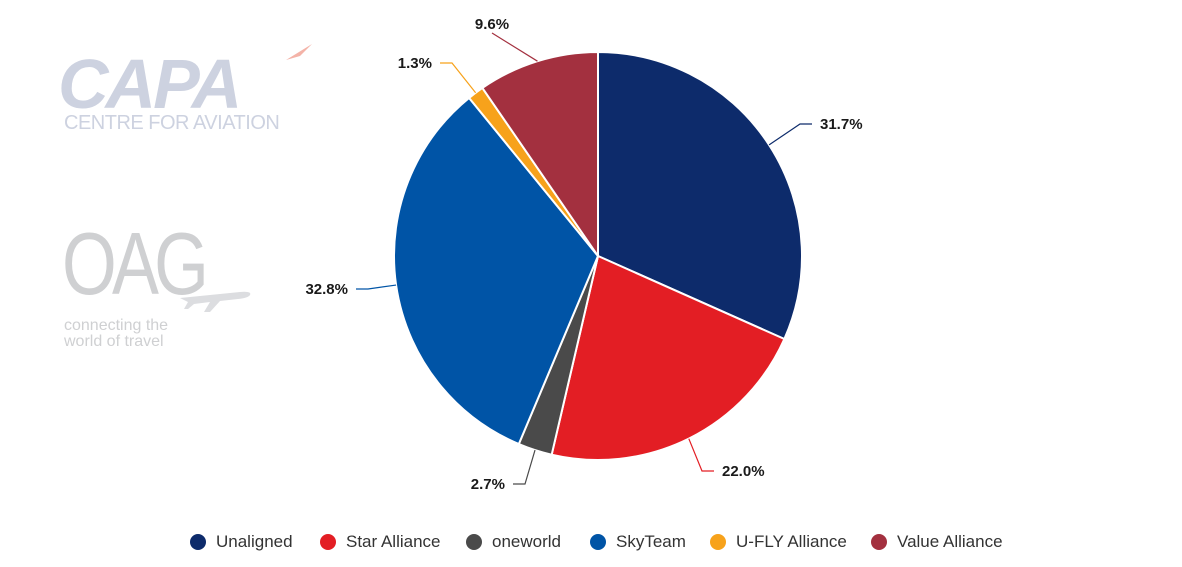  What do you see at coordinates (172, 123) in the screenshot?
I see `capa-logo-subtitle: CENTRE FOR AVIATION` at bounding box center [172, 123].